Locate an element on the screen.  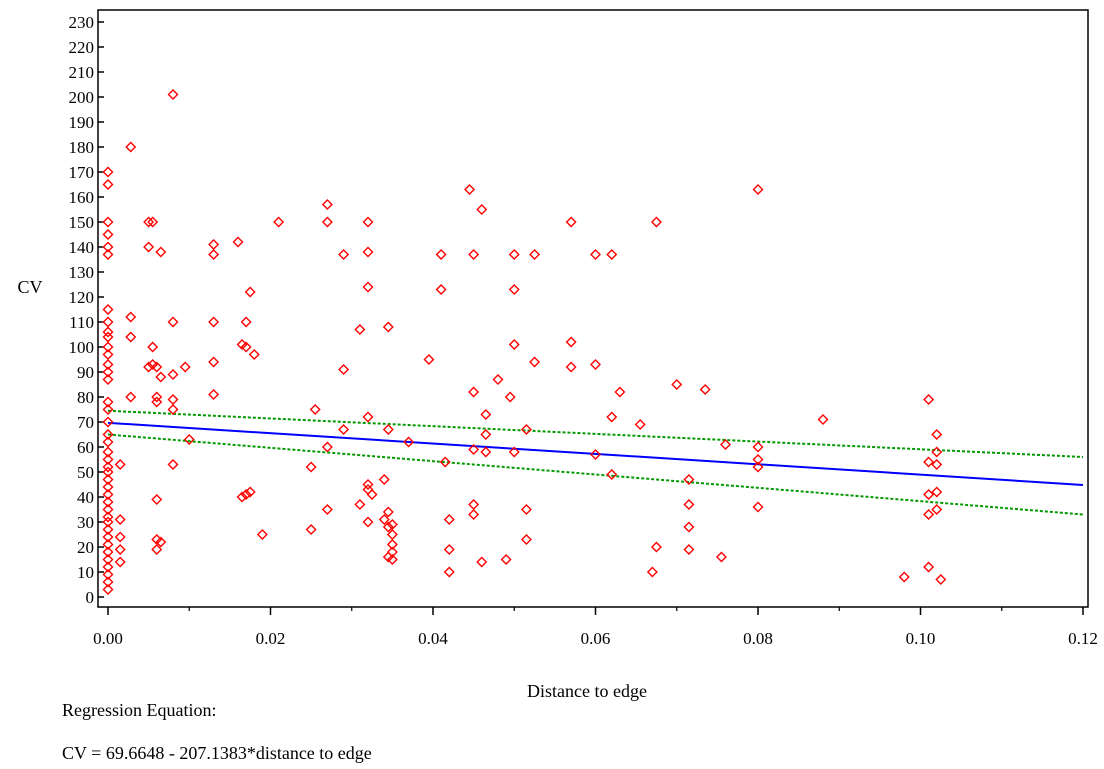
x-tick-label: 0.10 is located at coordinates (921, 638).